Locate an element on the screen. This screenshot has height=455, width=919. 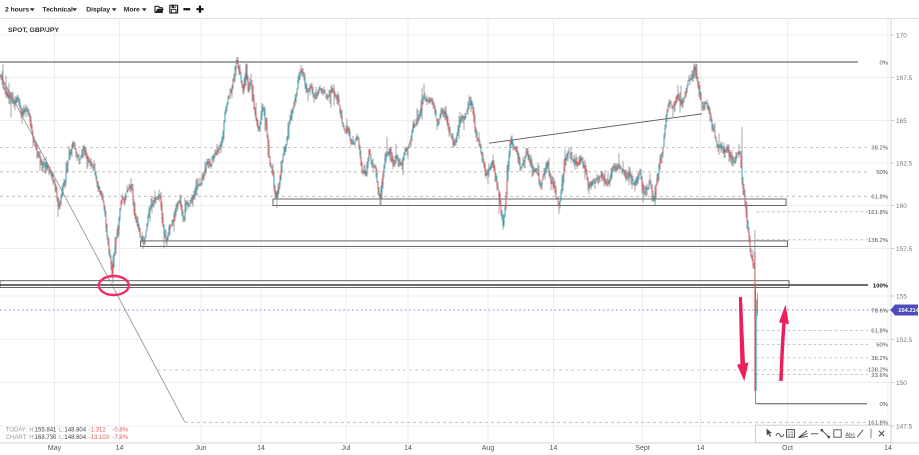
svg-text: 170 is located at coordinates (901, 35).